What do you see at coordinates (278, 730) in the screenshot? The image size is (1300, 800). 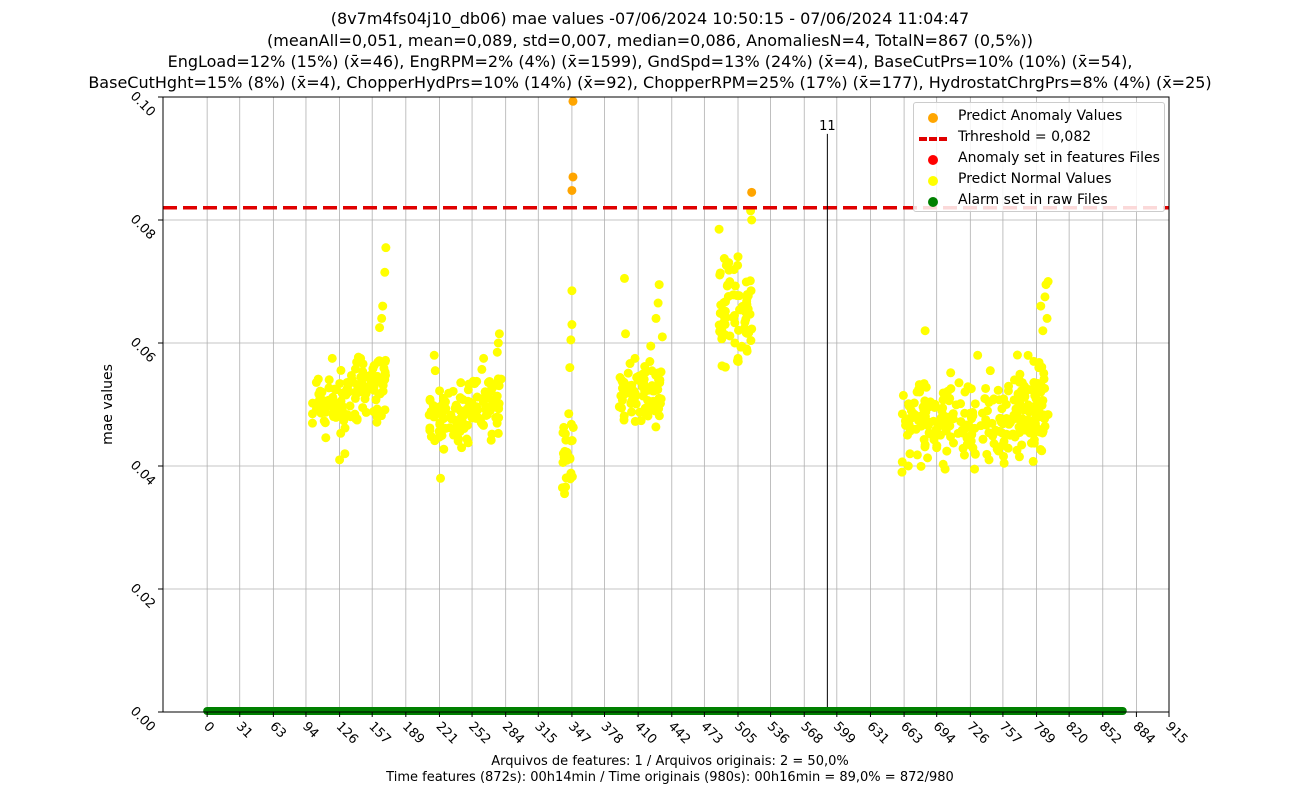 I see `x-tick-label: 63` at bounding box center [278, 730].